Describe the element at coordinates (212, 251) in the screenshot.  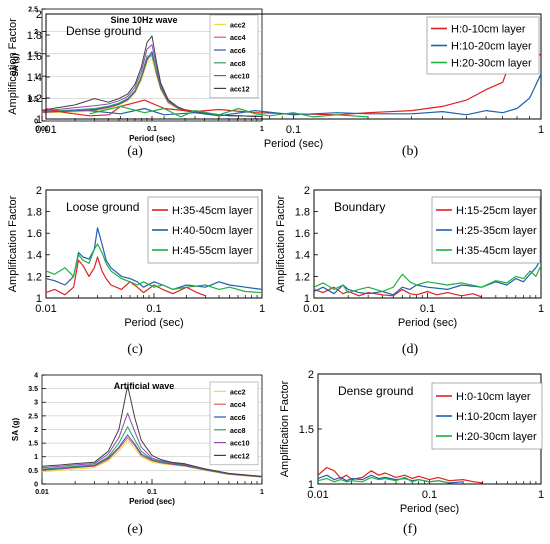
I see `legend-label: H:45-55cm layer` at that location.